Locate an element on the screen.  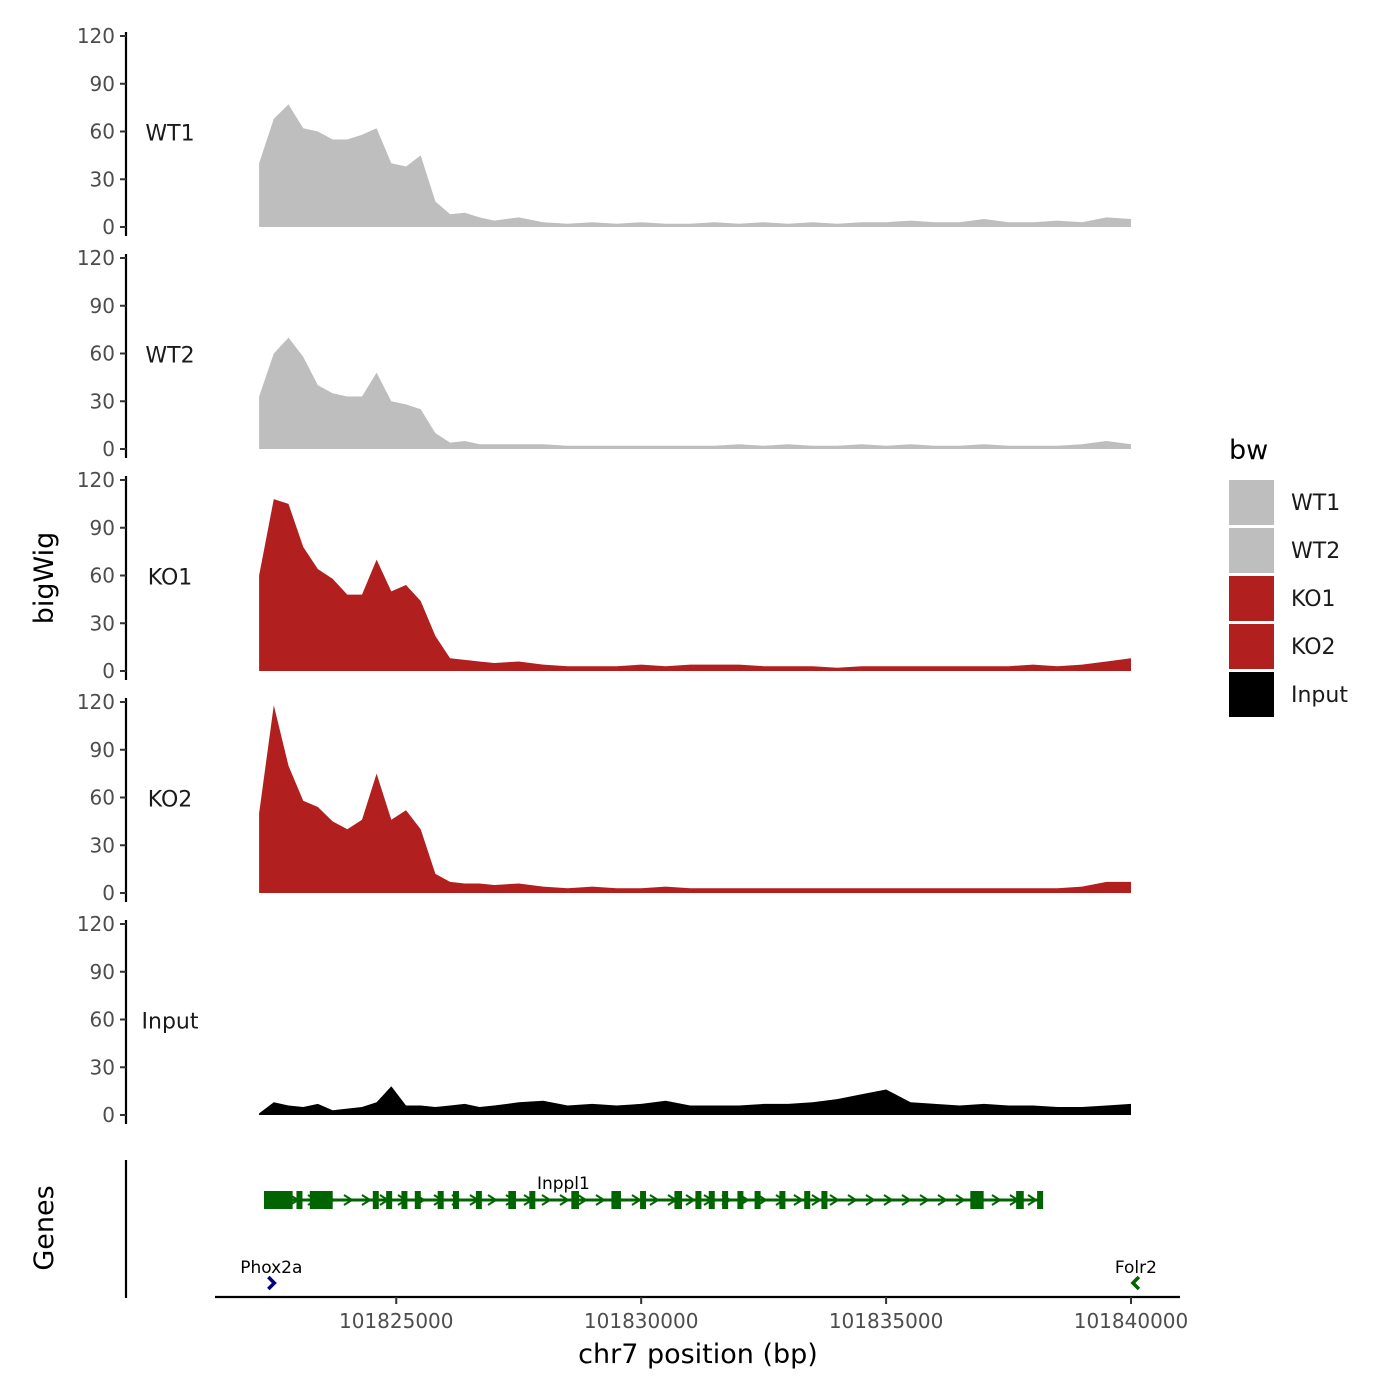
track-input: 0 30 60 90 120 Input is located at coordinates (604, 1019).